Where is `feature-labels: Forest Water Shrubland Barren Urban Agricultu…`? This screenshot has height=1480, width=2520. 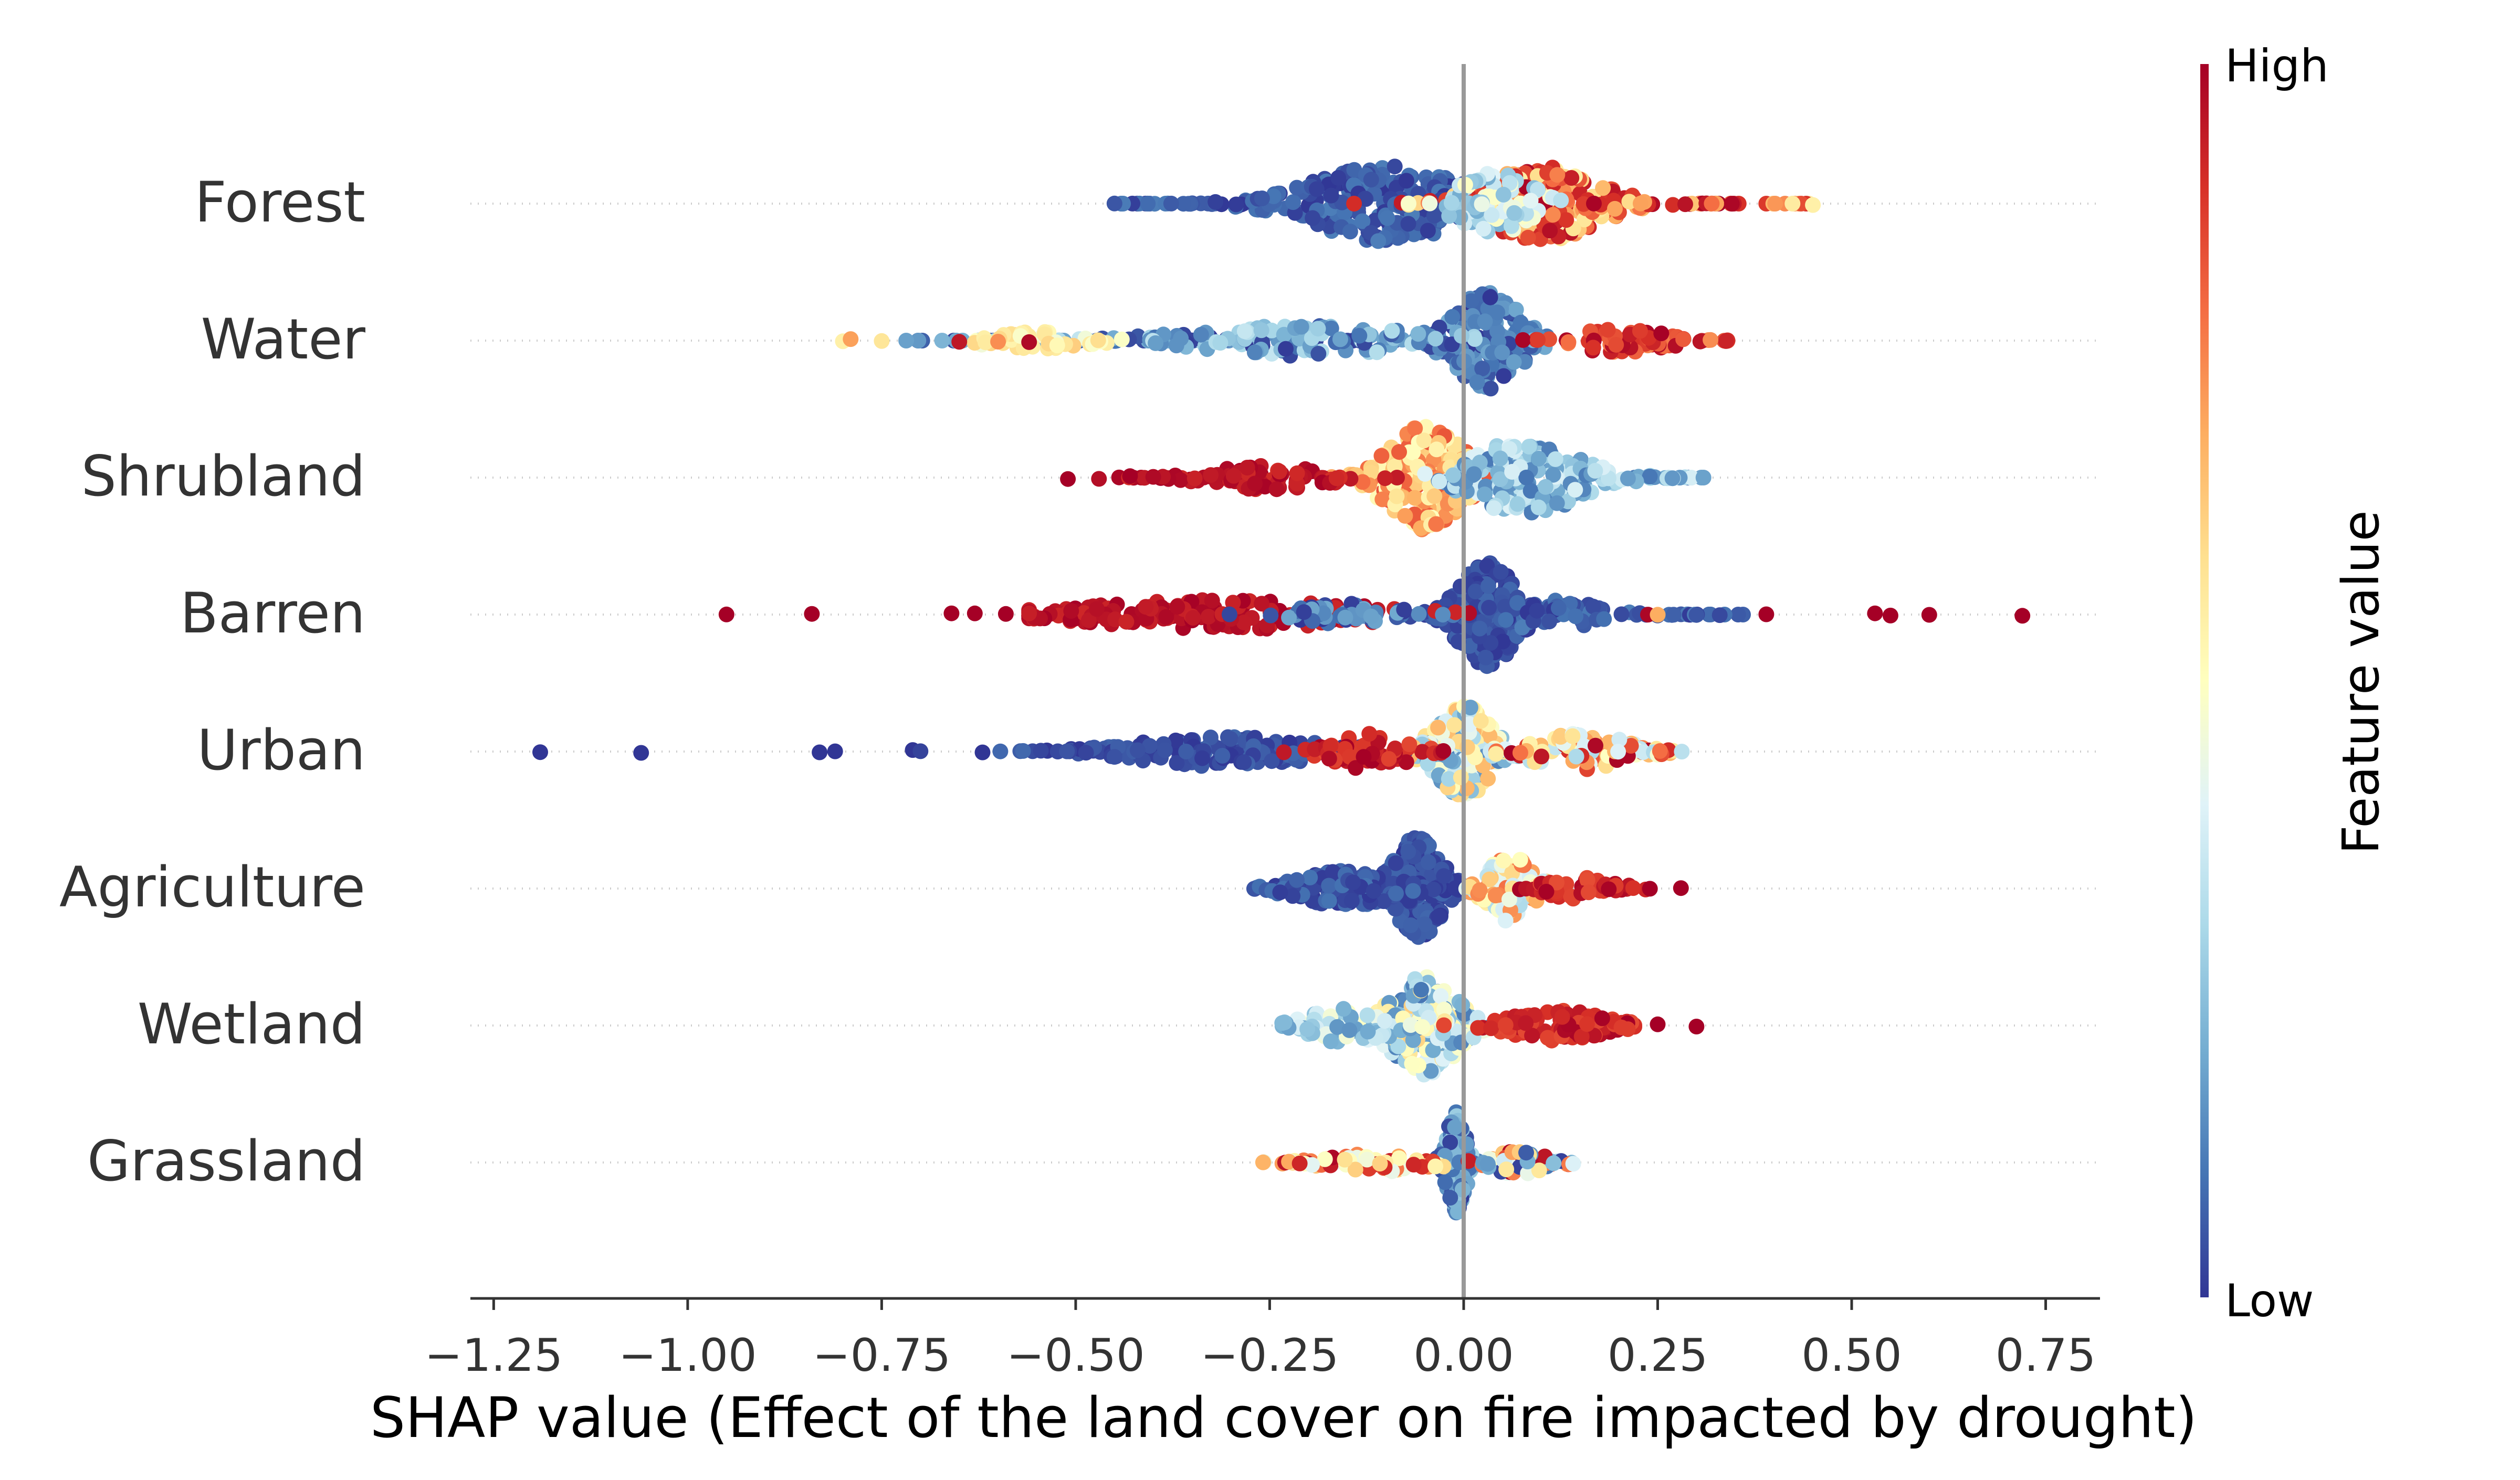 feature-labels: Forest Water Shrubland Barren Urban Agricultu… is located at coordinates (212, 681).